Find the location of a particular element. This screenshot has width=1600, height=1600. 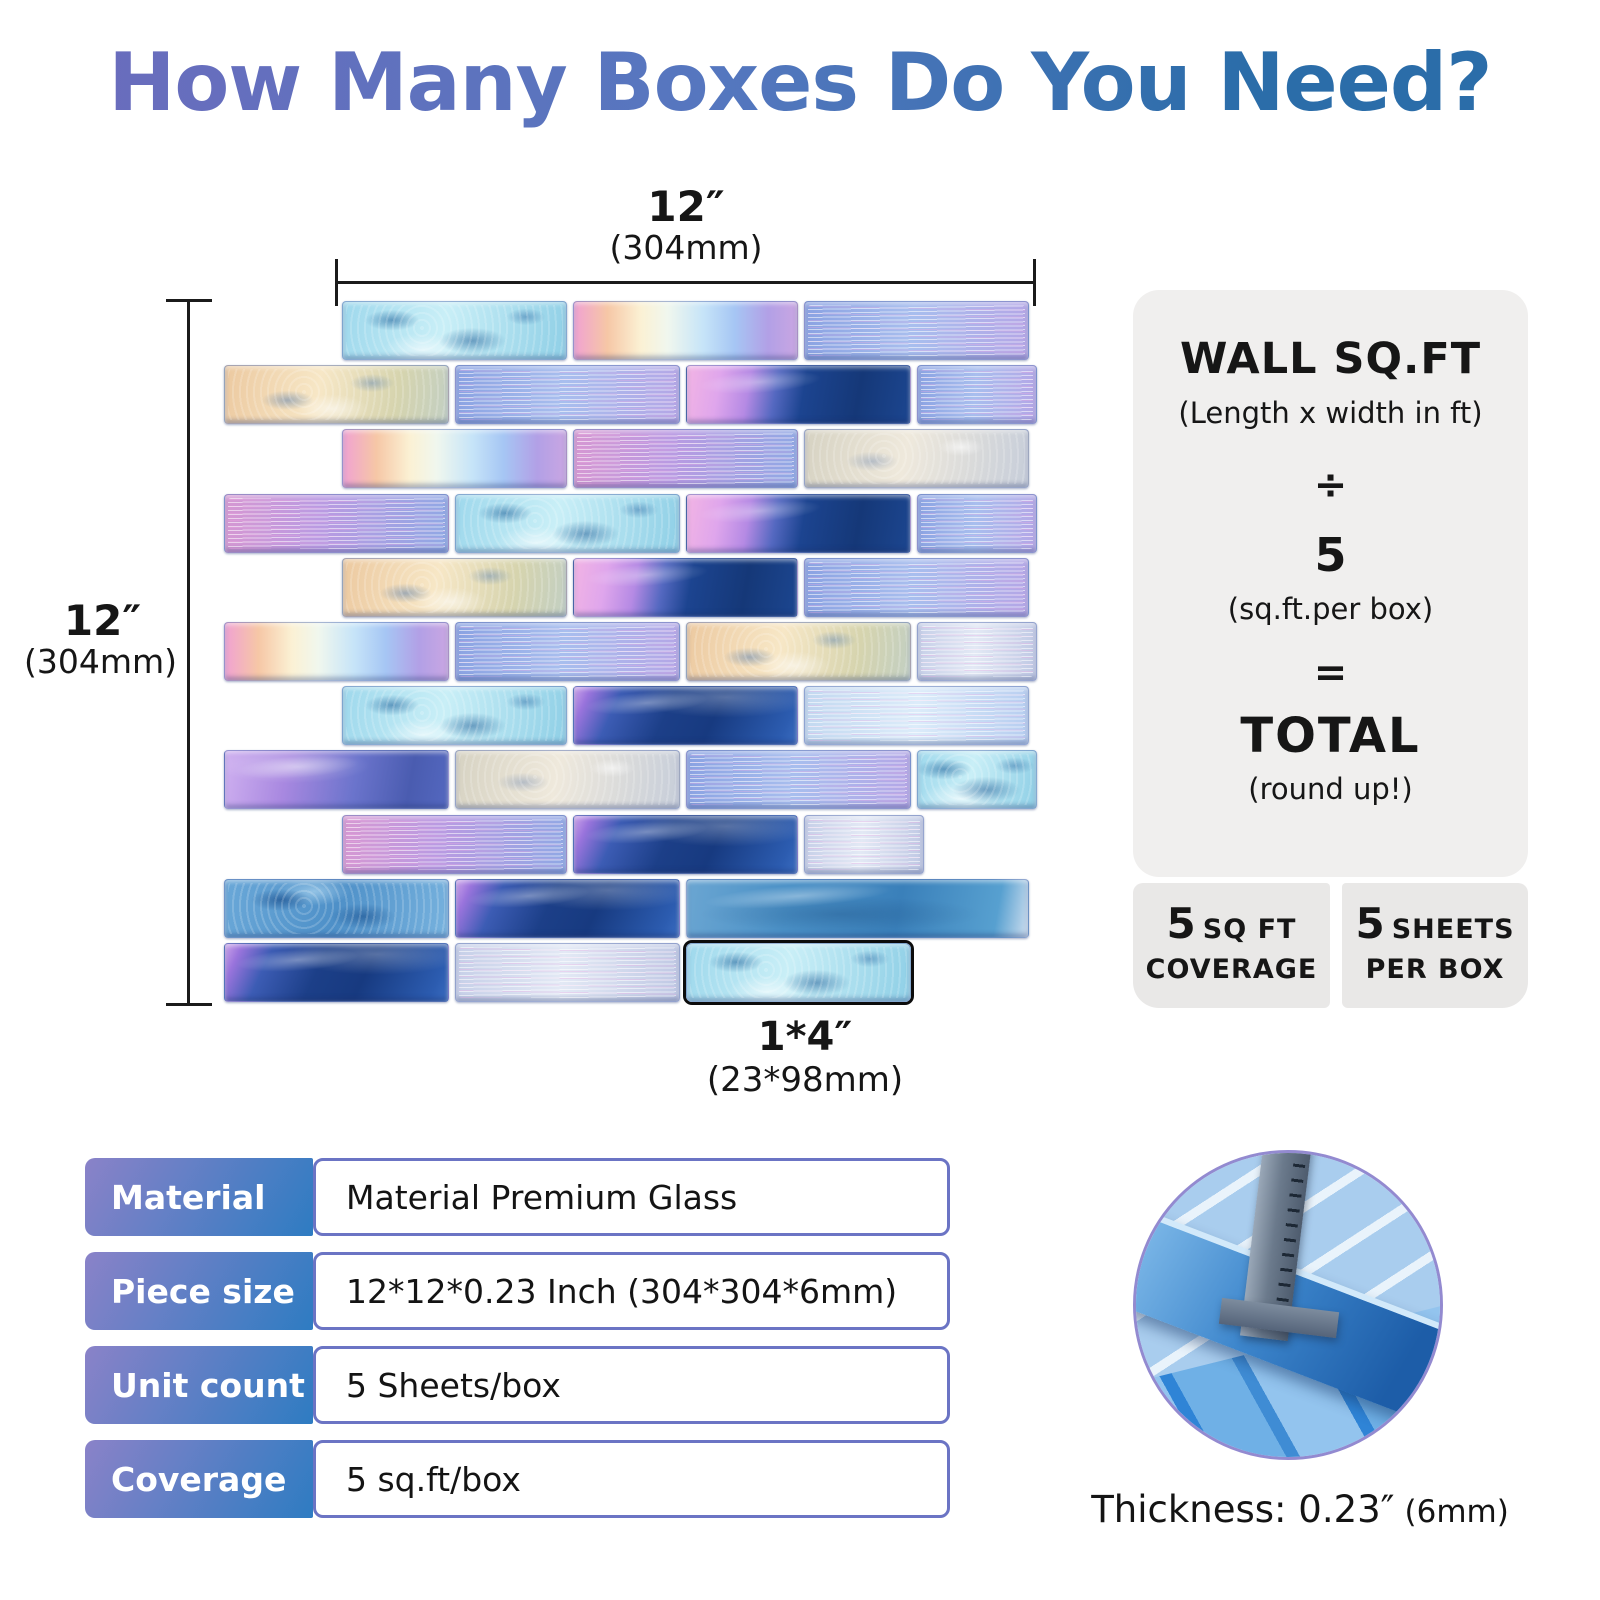

formula-numerator-note: (Length x width in ft) is located at coordinates (1330, 413).